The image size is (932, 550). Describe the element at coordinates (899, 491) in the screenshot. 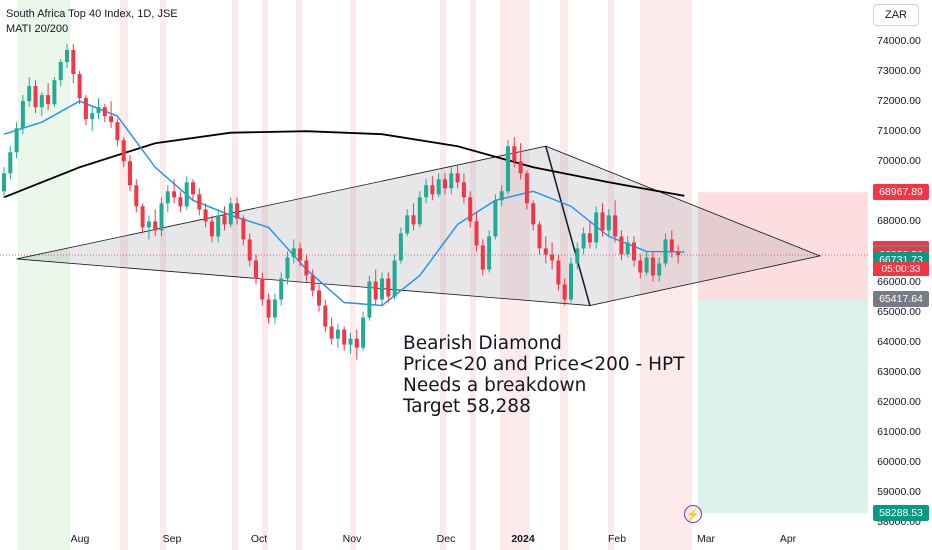

I see `y-tick-label: 59000.00` at that location.